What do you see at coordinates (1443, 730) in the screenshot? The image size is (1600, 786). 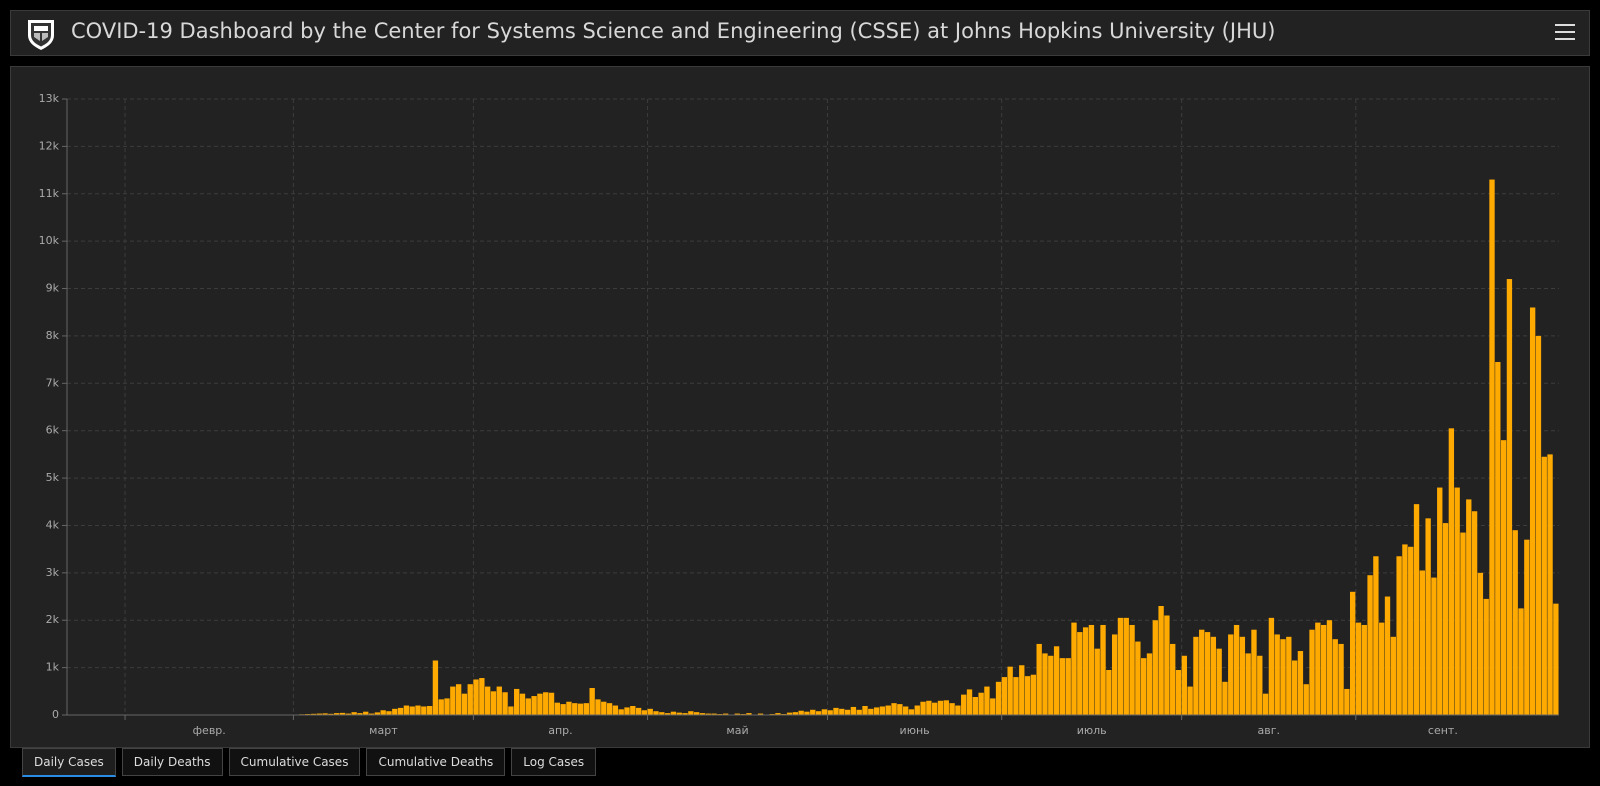 I see `x-tick-label: сент.` at bounding box center [1443, 730].